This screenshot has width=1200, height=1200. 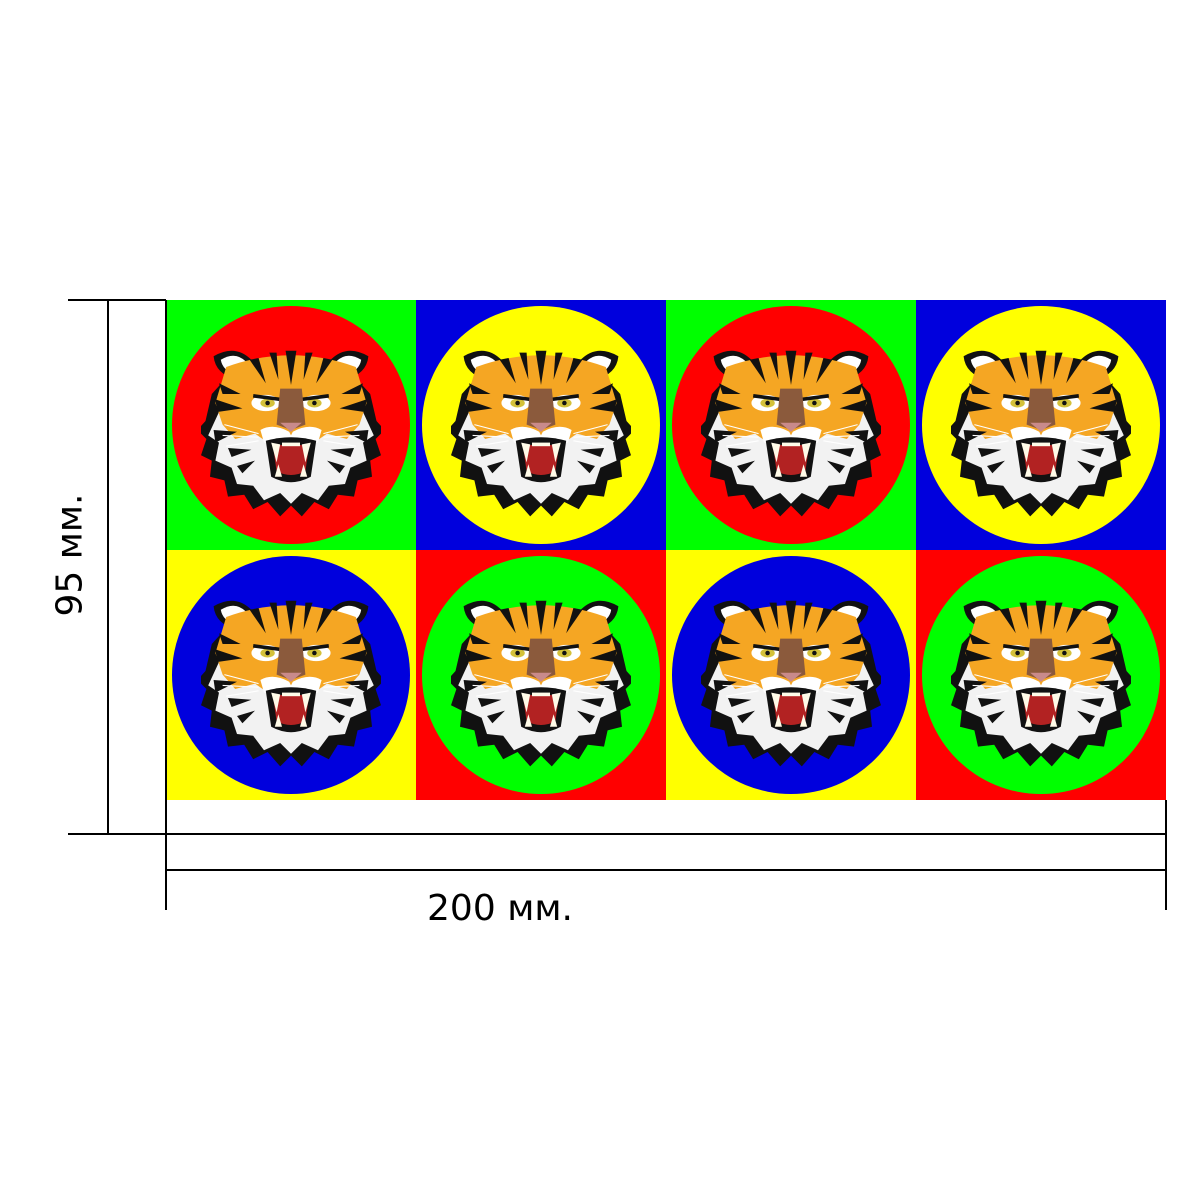 I want to click on width-dimension-label: 200 мм., so click(x=500, y=908).